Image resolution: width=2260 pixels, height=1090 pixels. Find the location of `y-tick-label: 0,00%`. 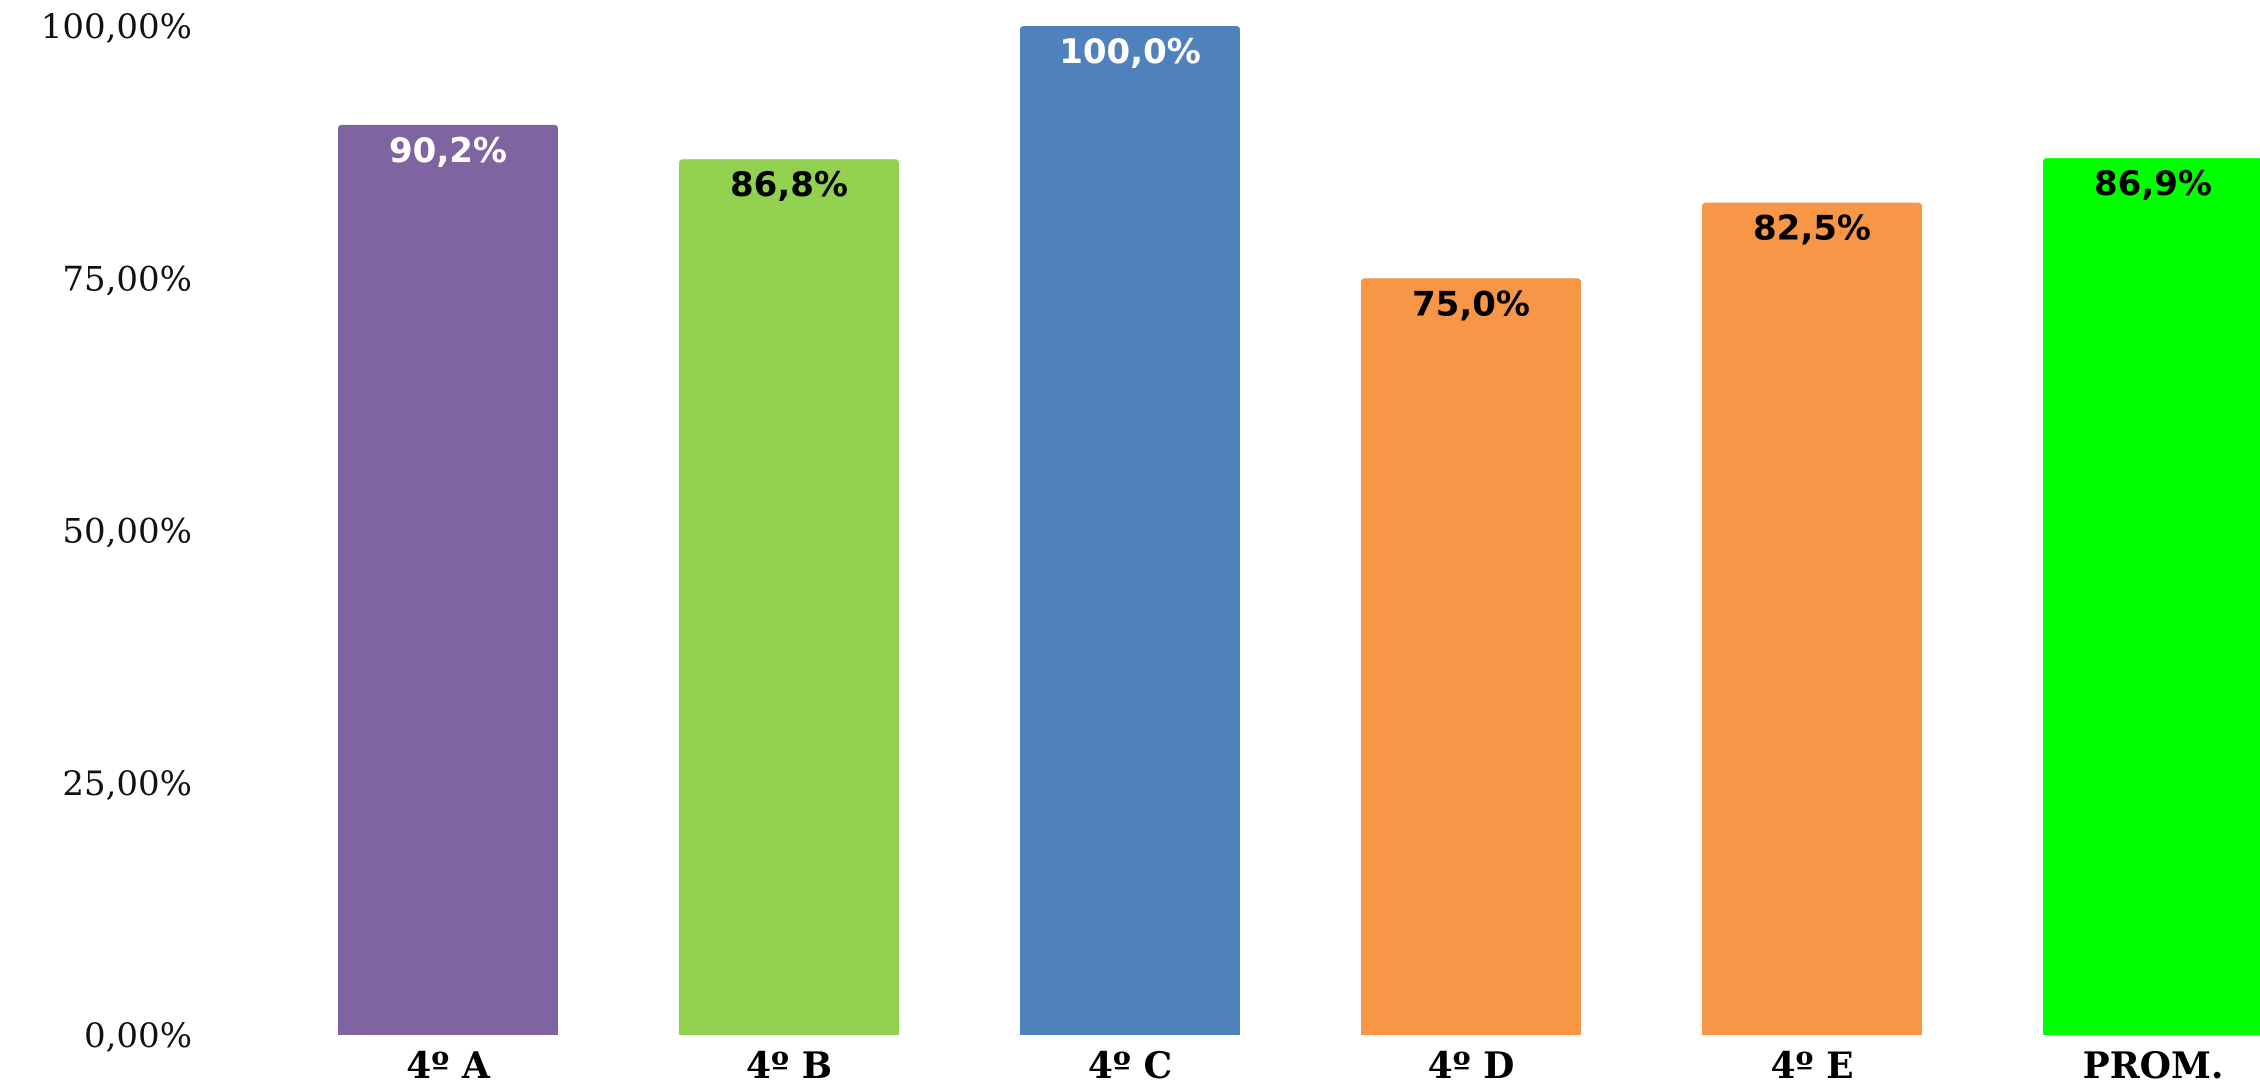

y-tick-label: 0,00% is located at coordinates (138, 1036).